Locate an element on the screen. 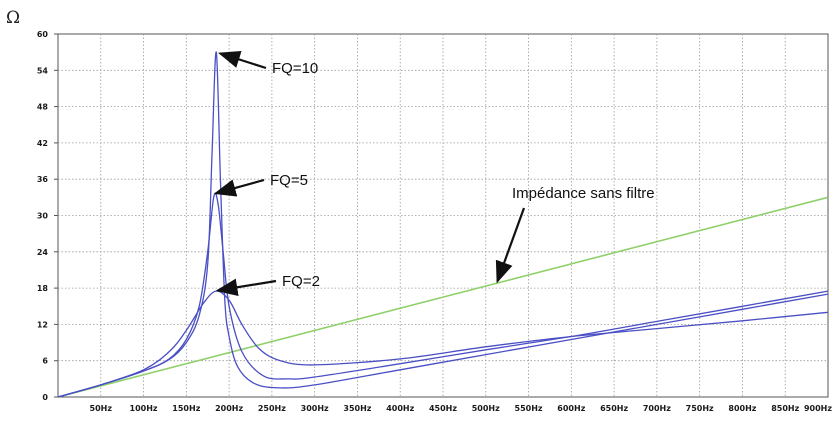  y-tick-label-10: 60 is located at coordinates (43, 34).